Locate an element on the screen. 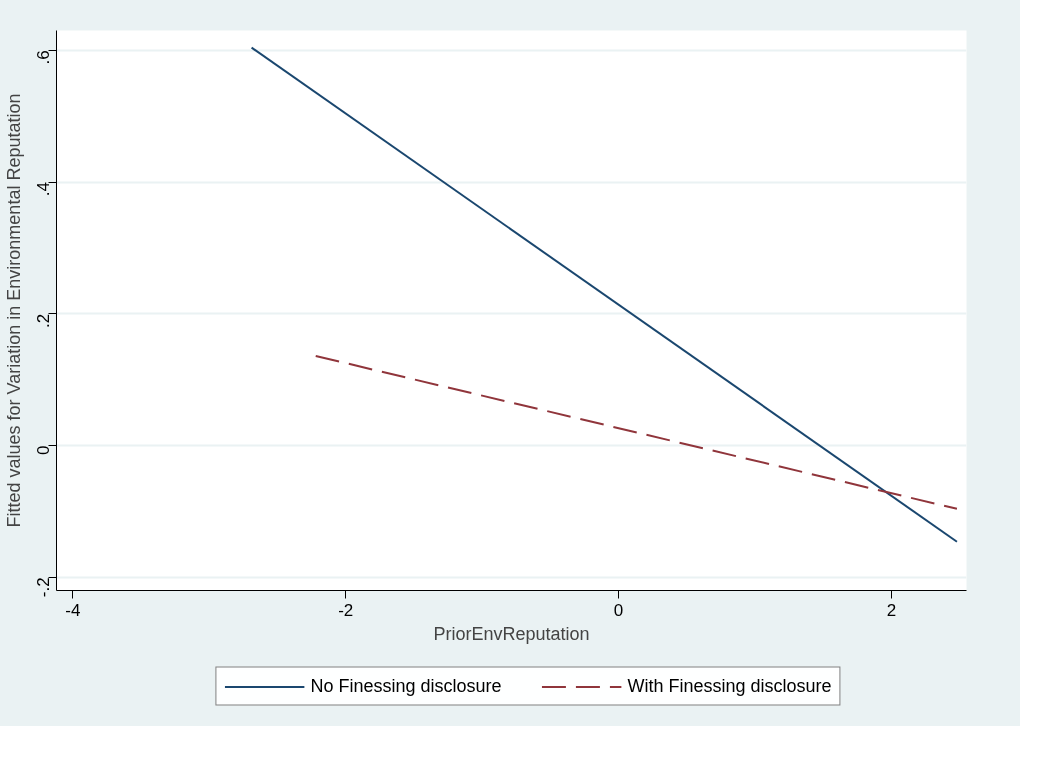 This screenshot has height=773, width=1052. x-tick-label: -2 is located at coordinates (346, 610).